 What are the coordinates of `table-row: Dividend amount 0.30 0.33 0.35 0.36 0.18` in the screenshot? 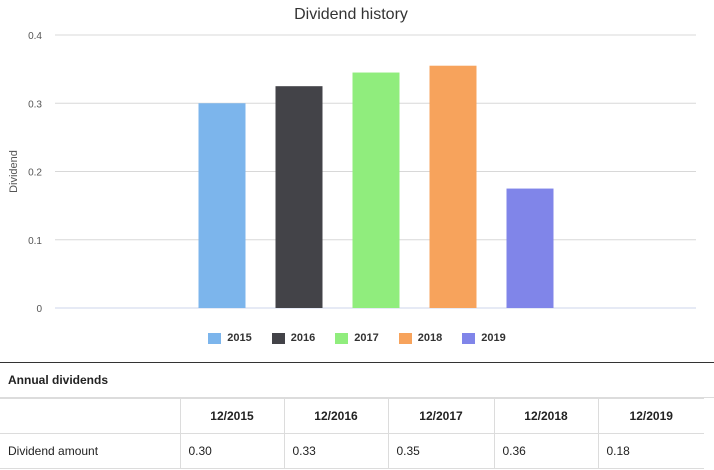 It's located at (352, 451).